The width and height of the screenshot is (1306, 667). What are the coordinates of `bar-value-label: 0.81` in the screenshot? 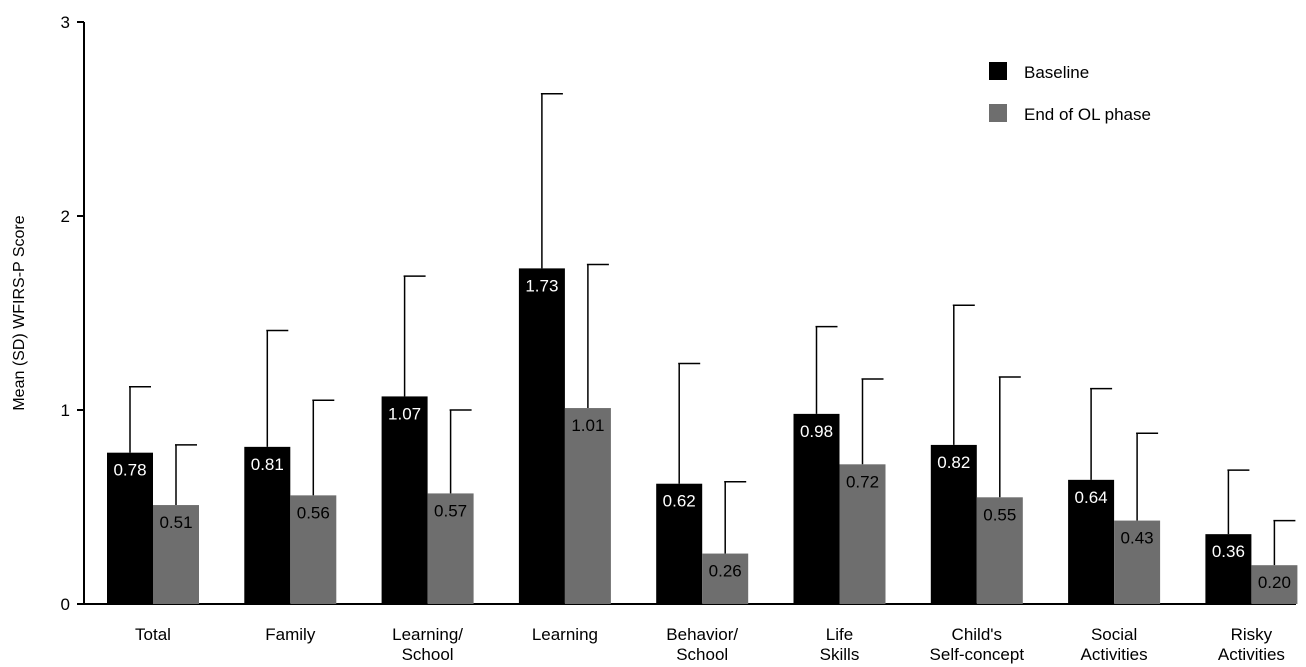 It's located at (267, 464).